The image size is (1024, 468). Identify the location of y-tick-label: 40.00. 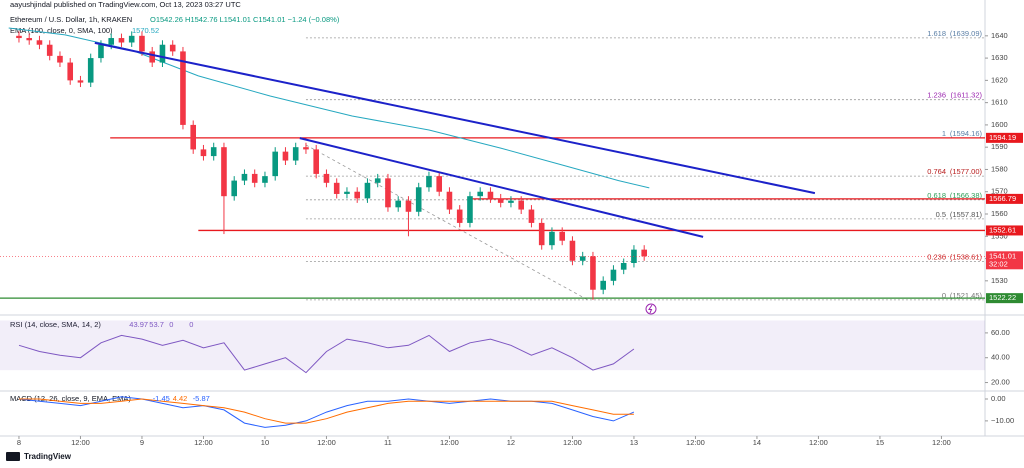
(1000, 357).